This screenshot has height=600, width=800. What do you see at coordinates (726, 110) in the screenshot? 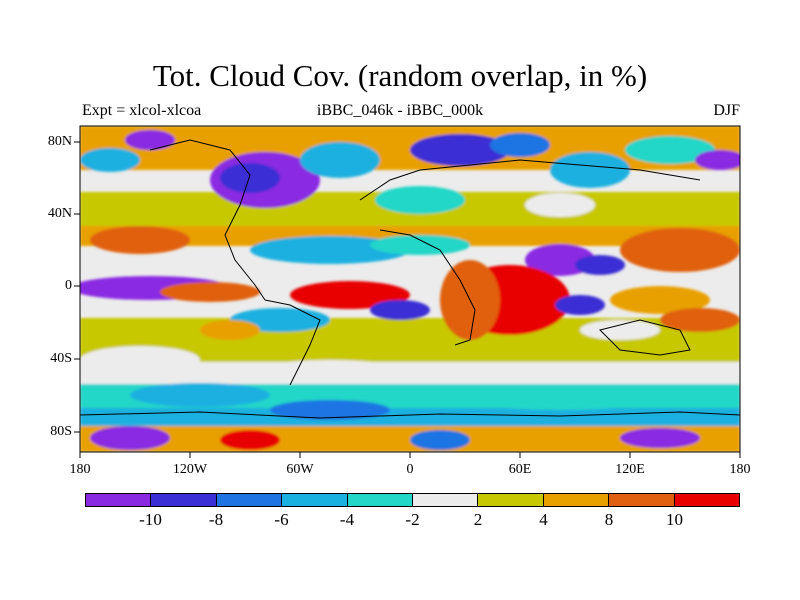
I see `season-label: DJF` at bounding box center [726, 110].